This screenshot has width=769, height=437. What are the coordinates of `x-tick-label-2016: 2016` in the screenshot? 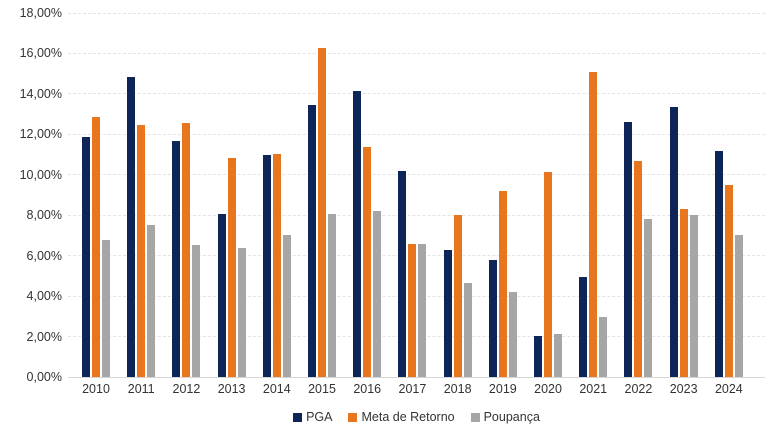 It's located at (367, 389).